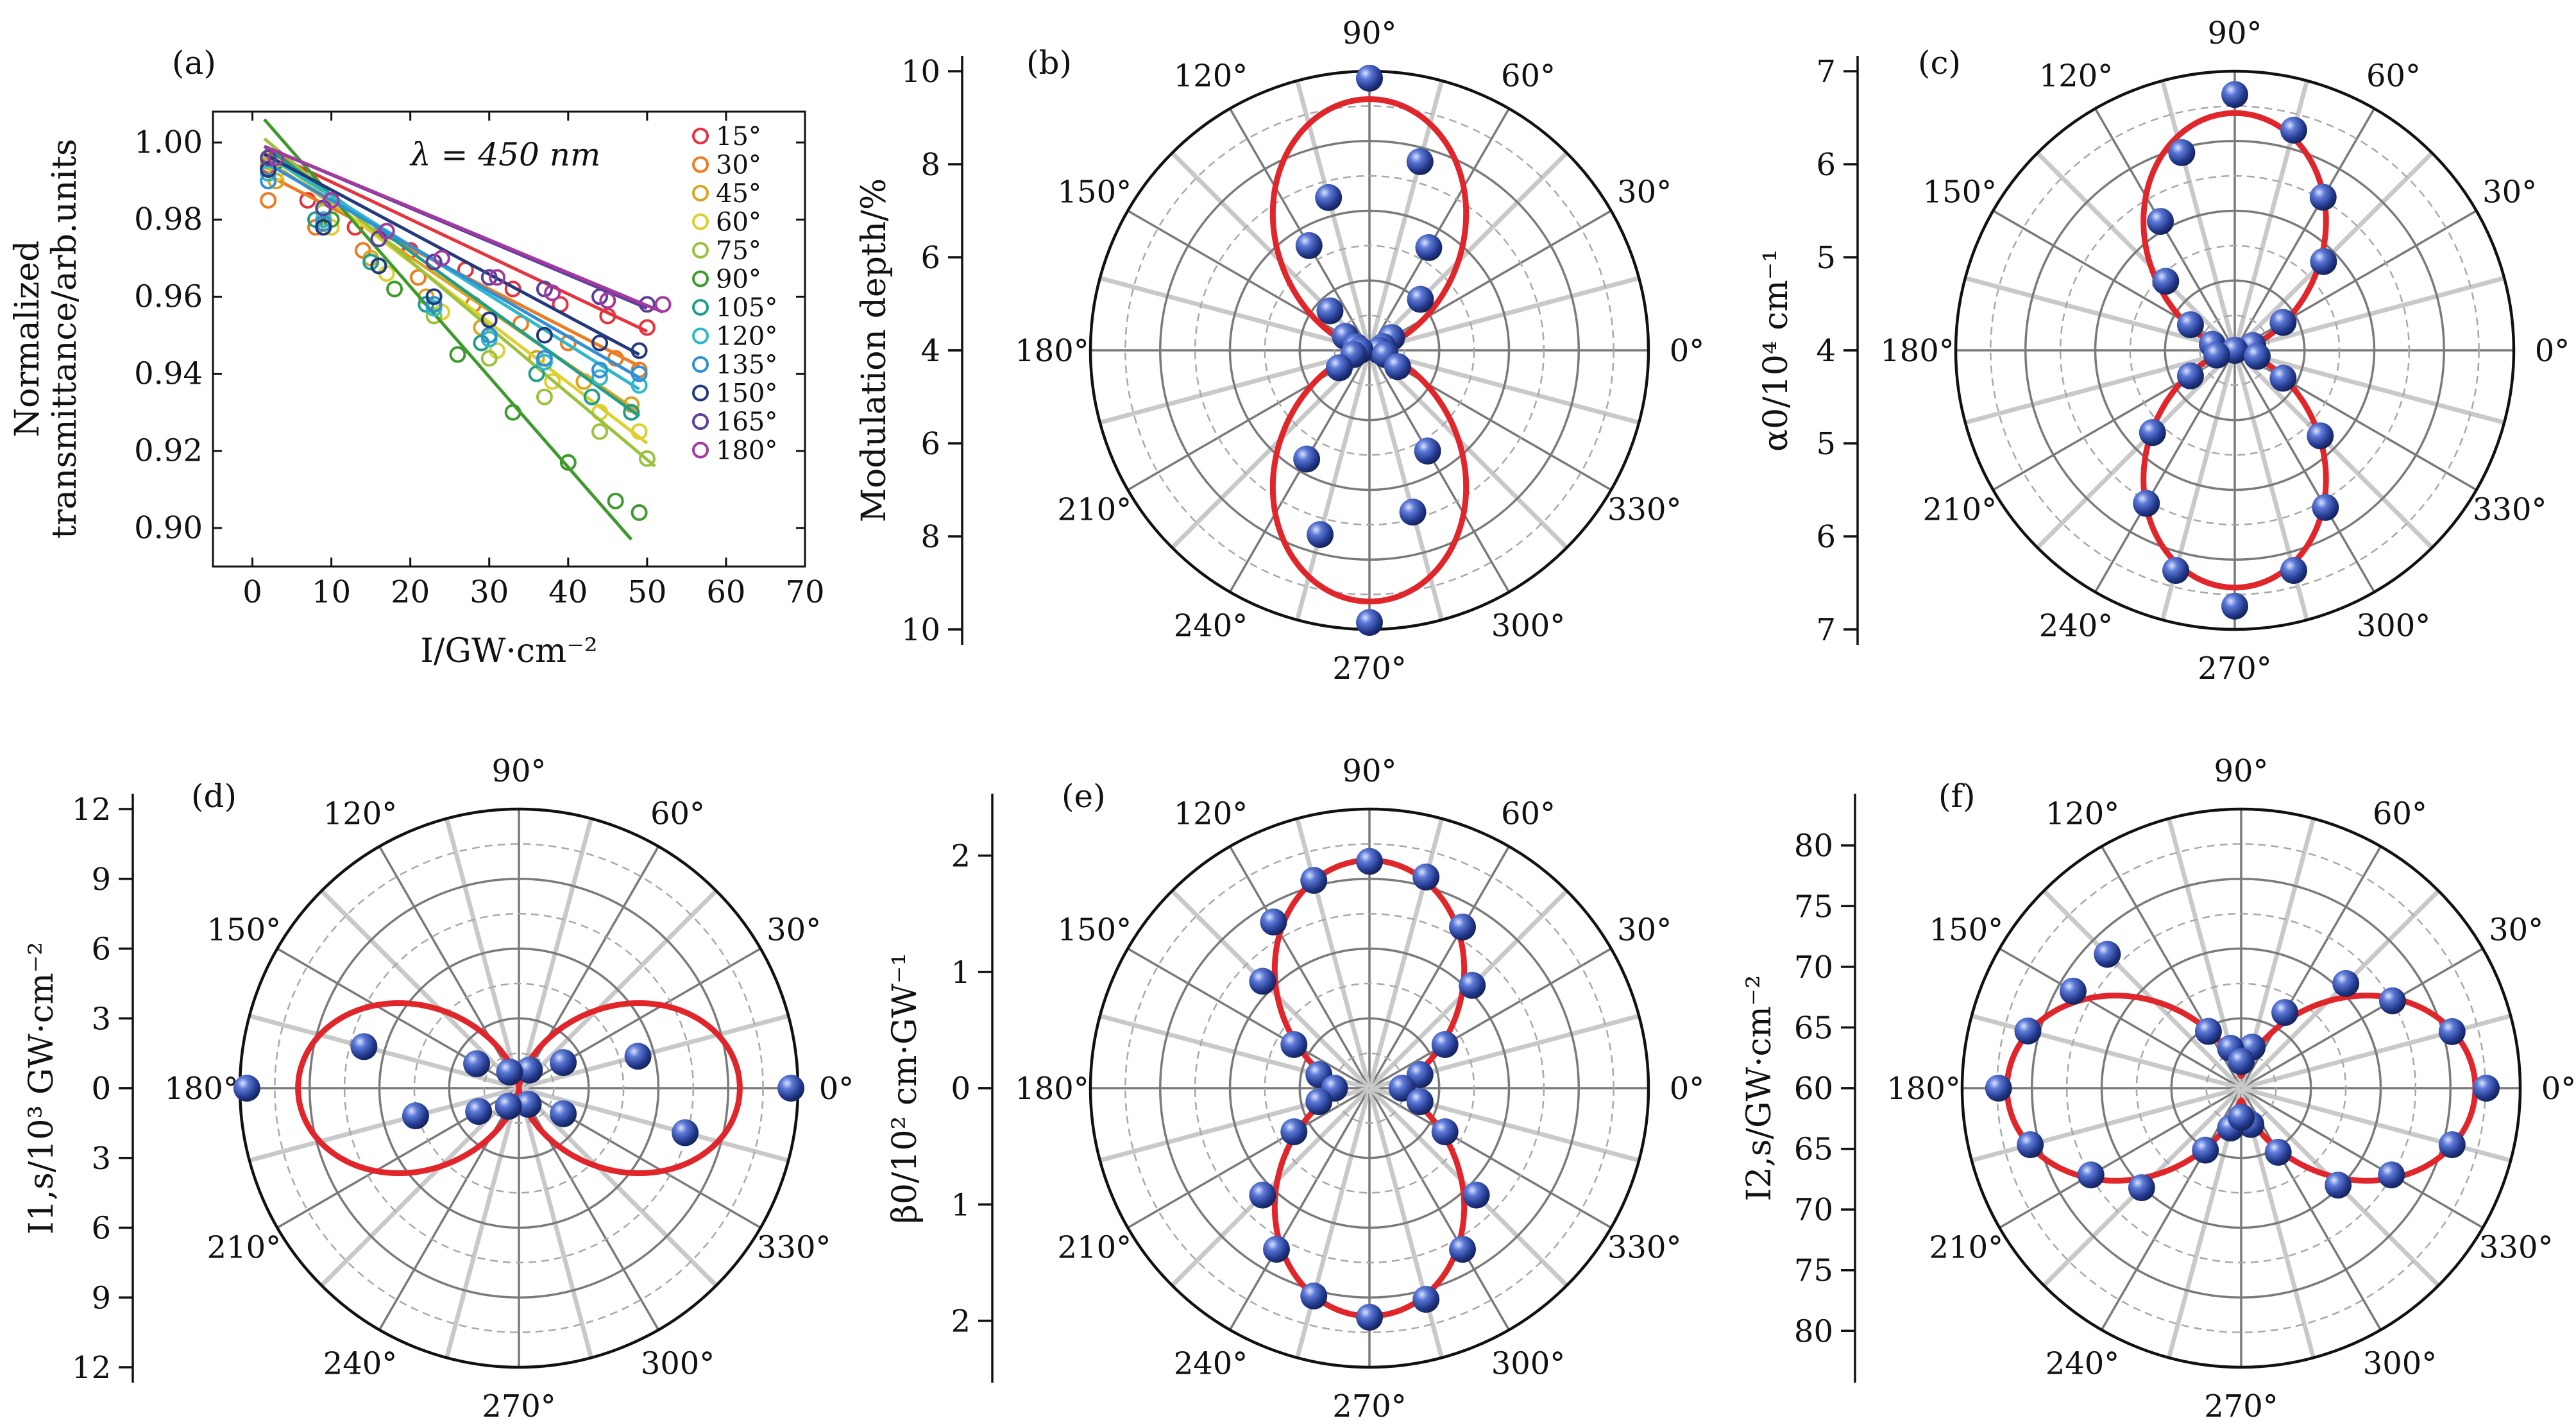 The width and height of the screenshot is (2576, 1425). I want to click on radial-axis-title: Modulation depth/%, so click(874, 350).